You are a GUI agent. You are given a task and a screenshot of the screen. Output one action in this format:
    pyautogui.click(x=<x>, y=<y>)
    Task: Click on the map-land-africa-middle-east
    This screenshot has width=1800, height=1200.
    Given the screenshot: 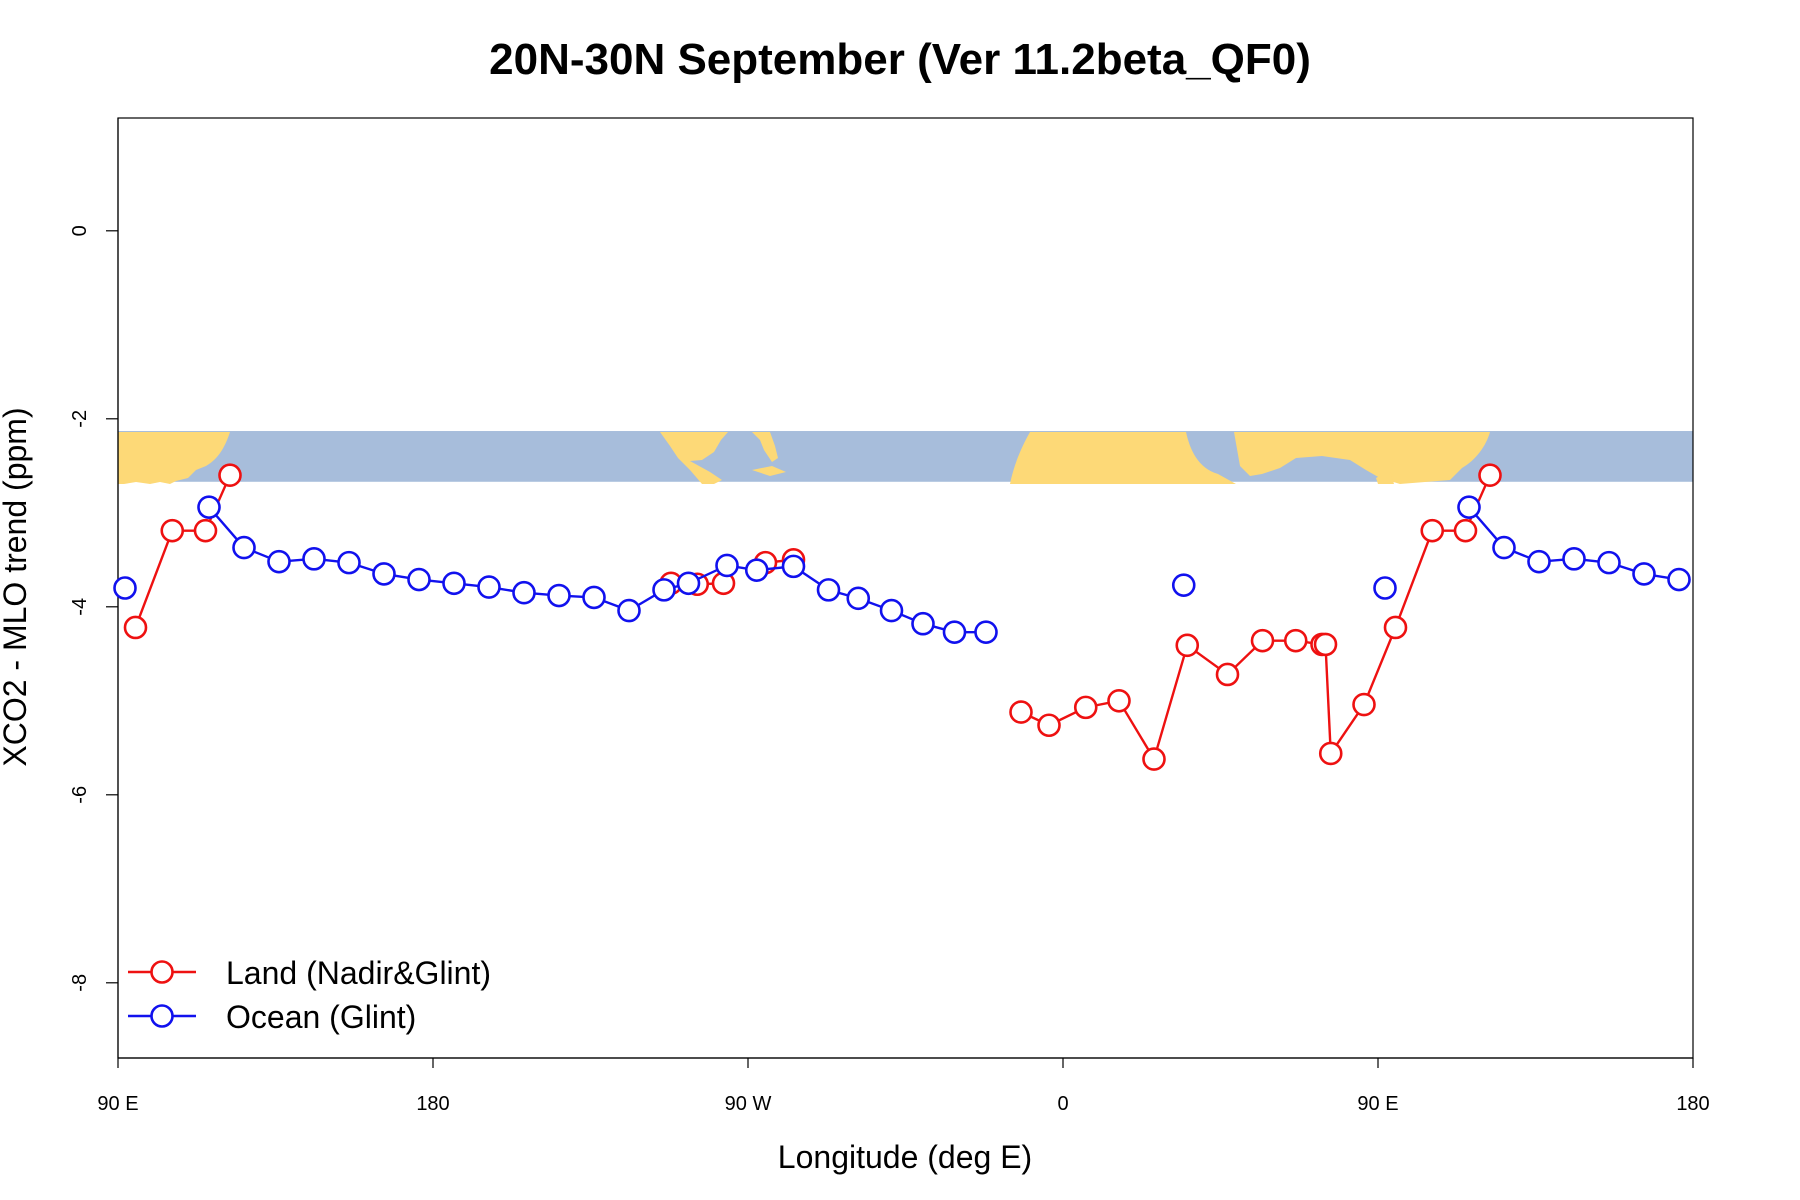 What is the action you would take?
    pyautogui.click(x=1123, y=458)
    